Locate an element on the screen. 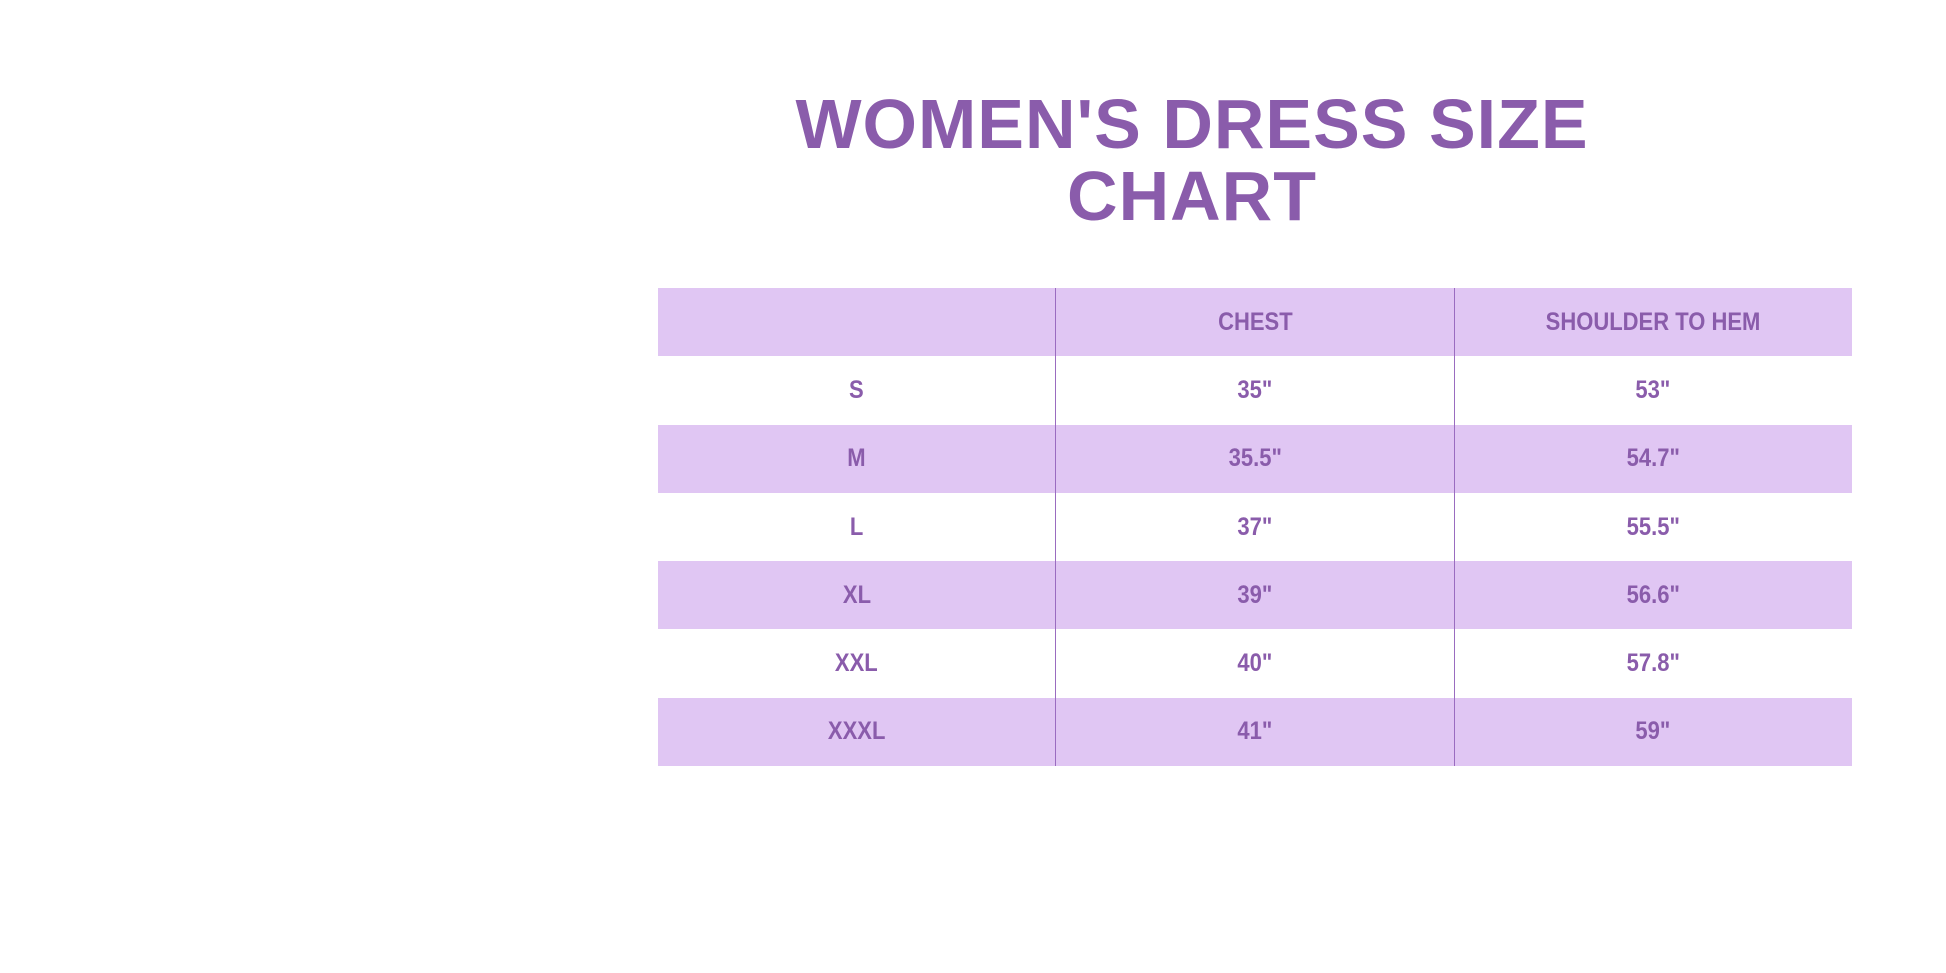 The image size is (1946, 973). shoulder-to-hem-cell: 59" is located at coordinates (1652, 732).